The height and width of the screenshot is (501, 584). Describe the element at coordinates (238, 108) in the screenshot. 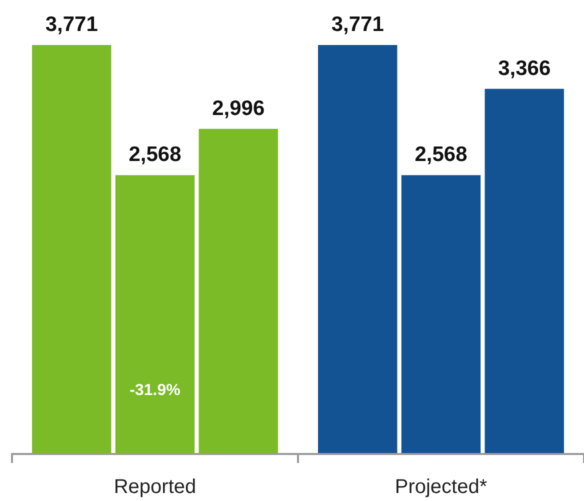

I see `data-label: 2,996` at that location.